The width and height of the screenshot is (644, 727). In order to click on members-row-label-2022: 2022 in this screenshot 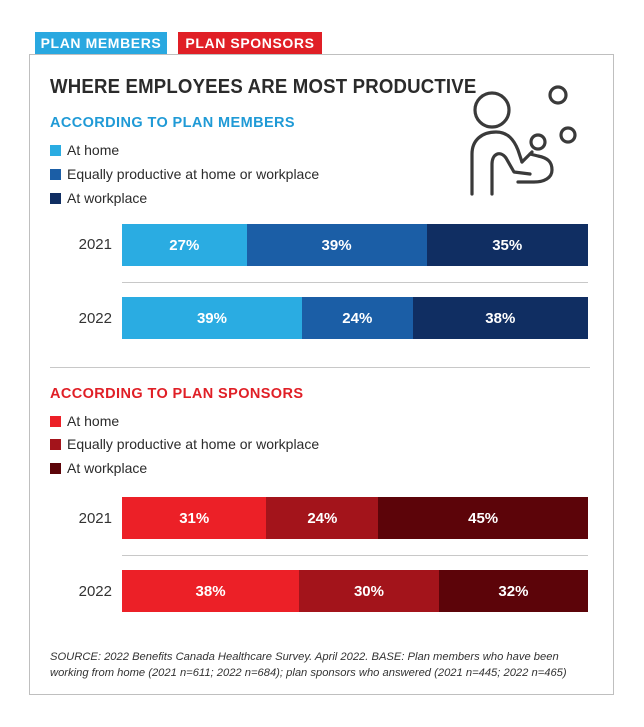, I will do `click(95, 318)`.